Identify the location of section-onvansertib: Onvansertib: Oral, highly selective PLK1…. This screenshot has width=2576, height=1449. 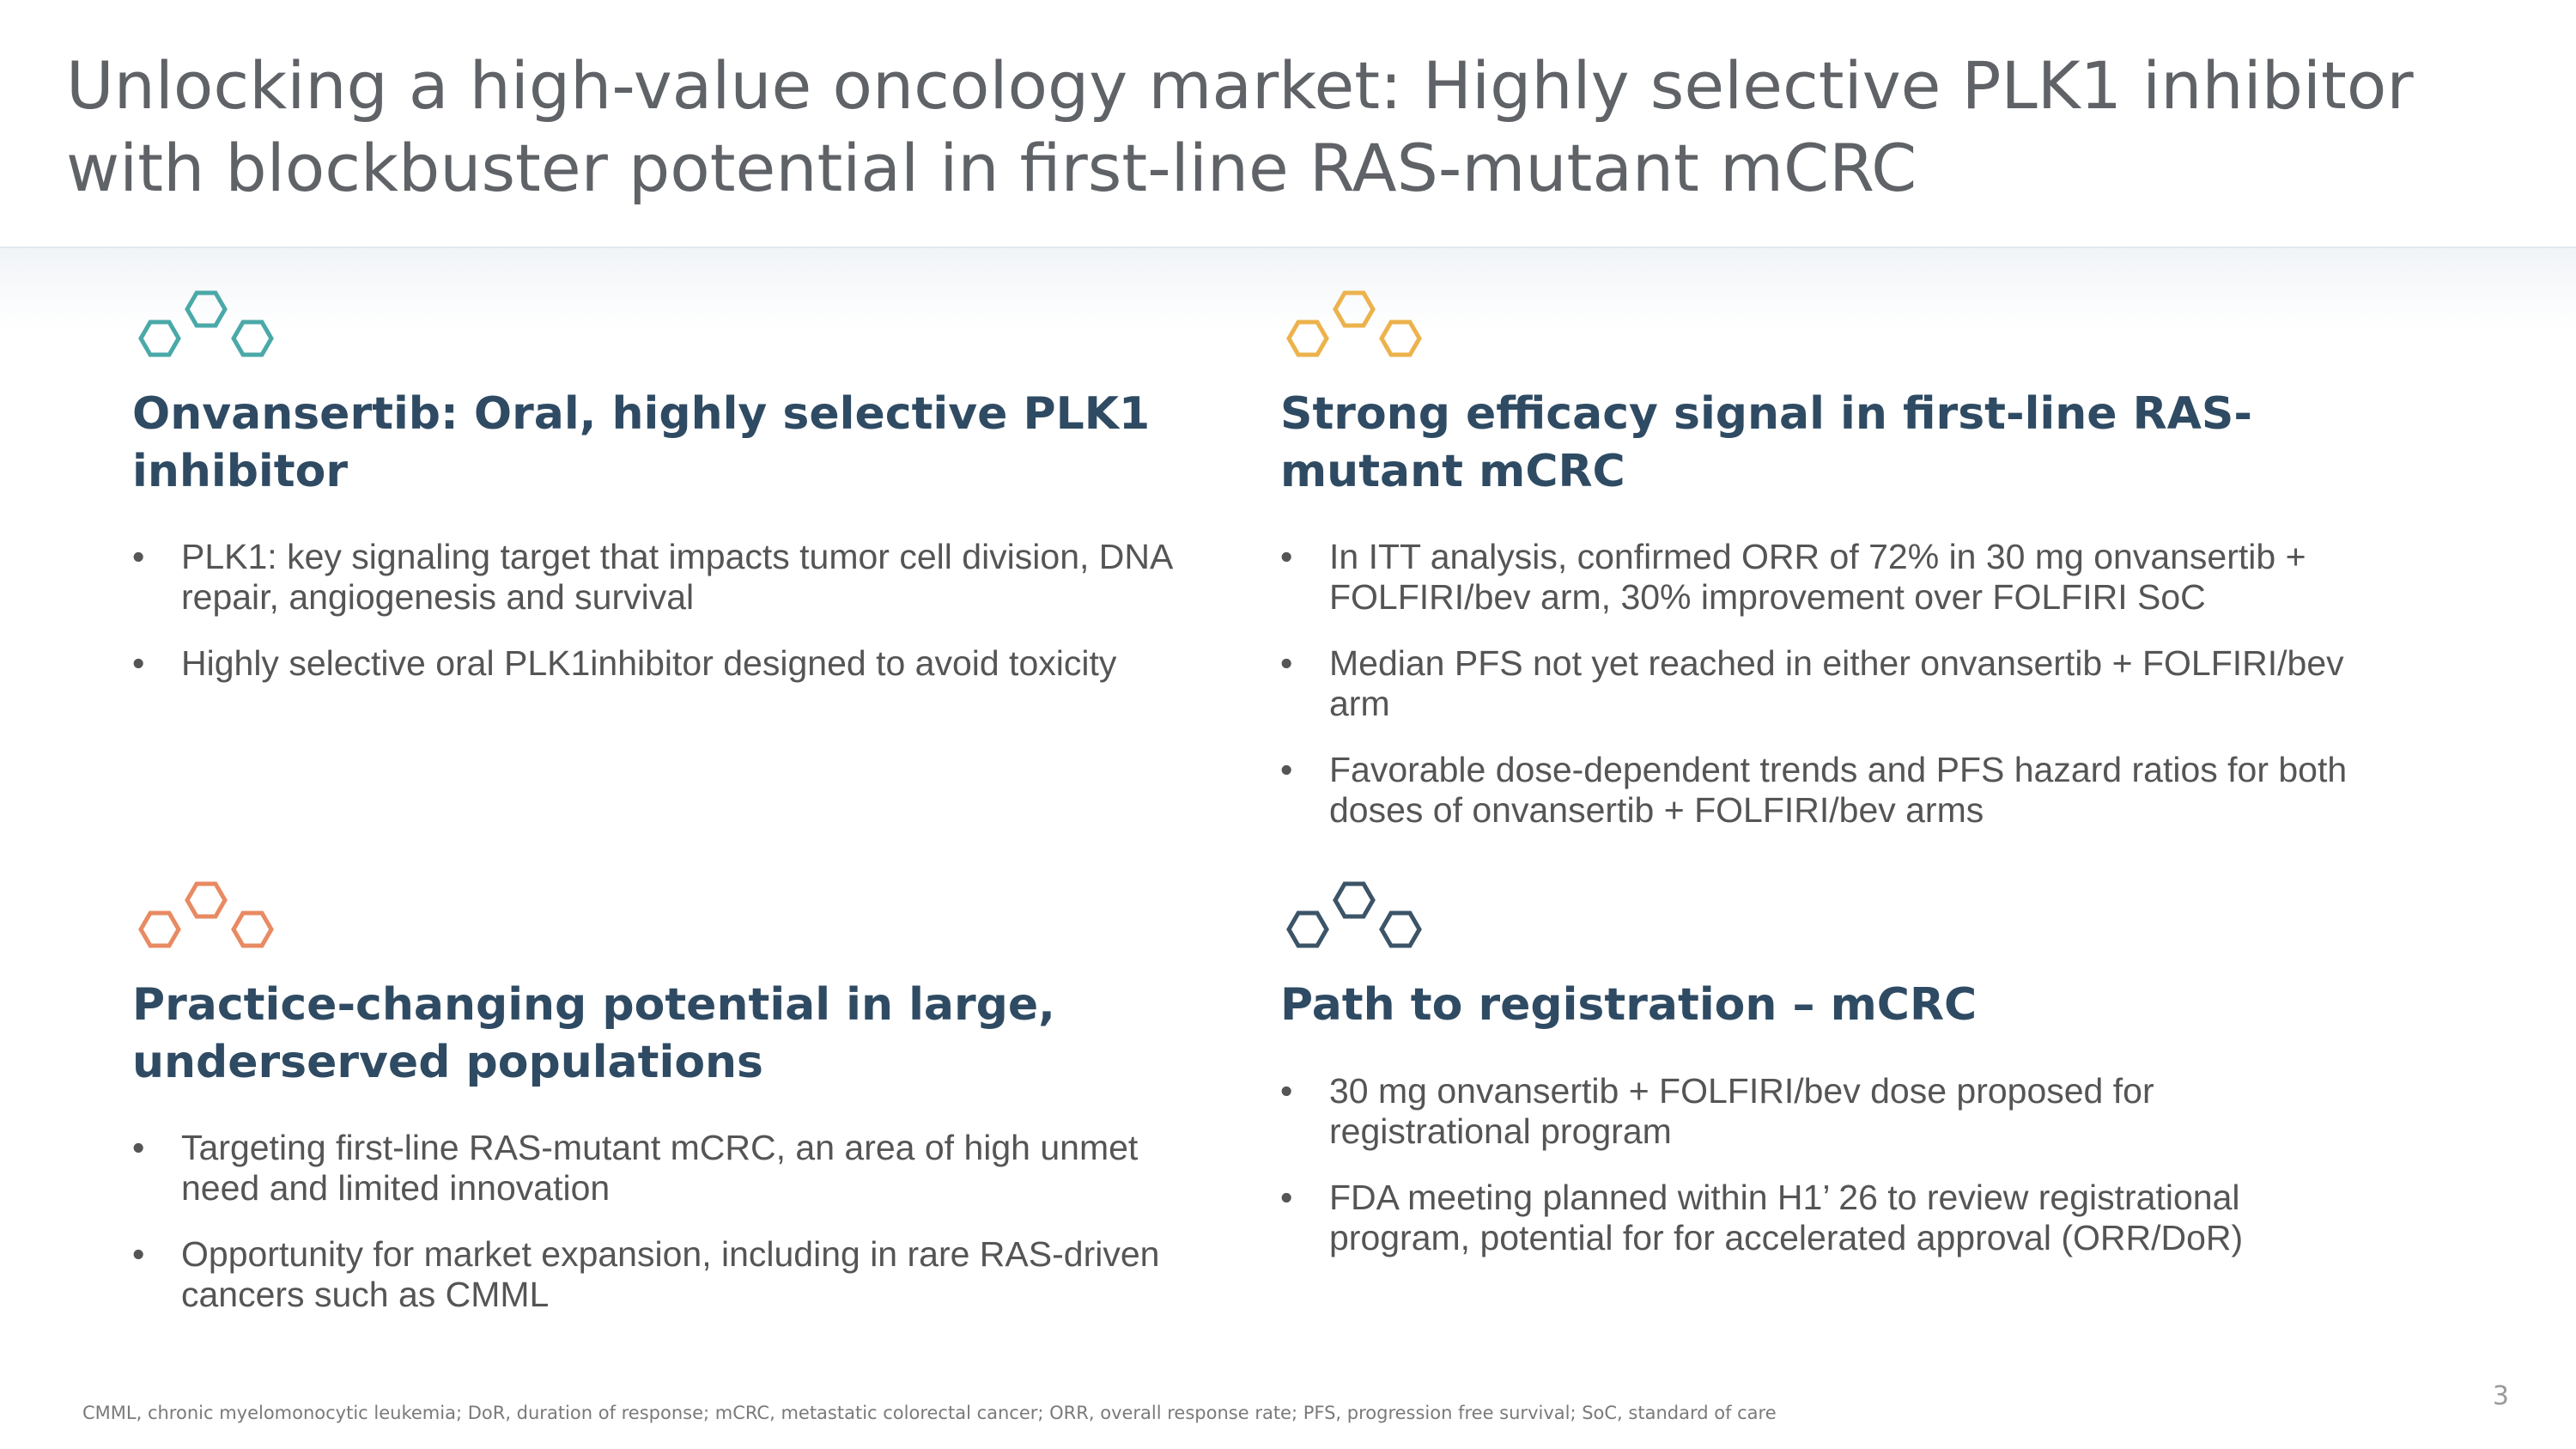
(673, 512).